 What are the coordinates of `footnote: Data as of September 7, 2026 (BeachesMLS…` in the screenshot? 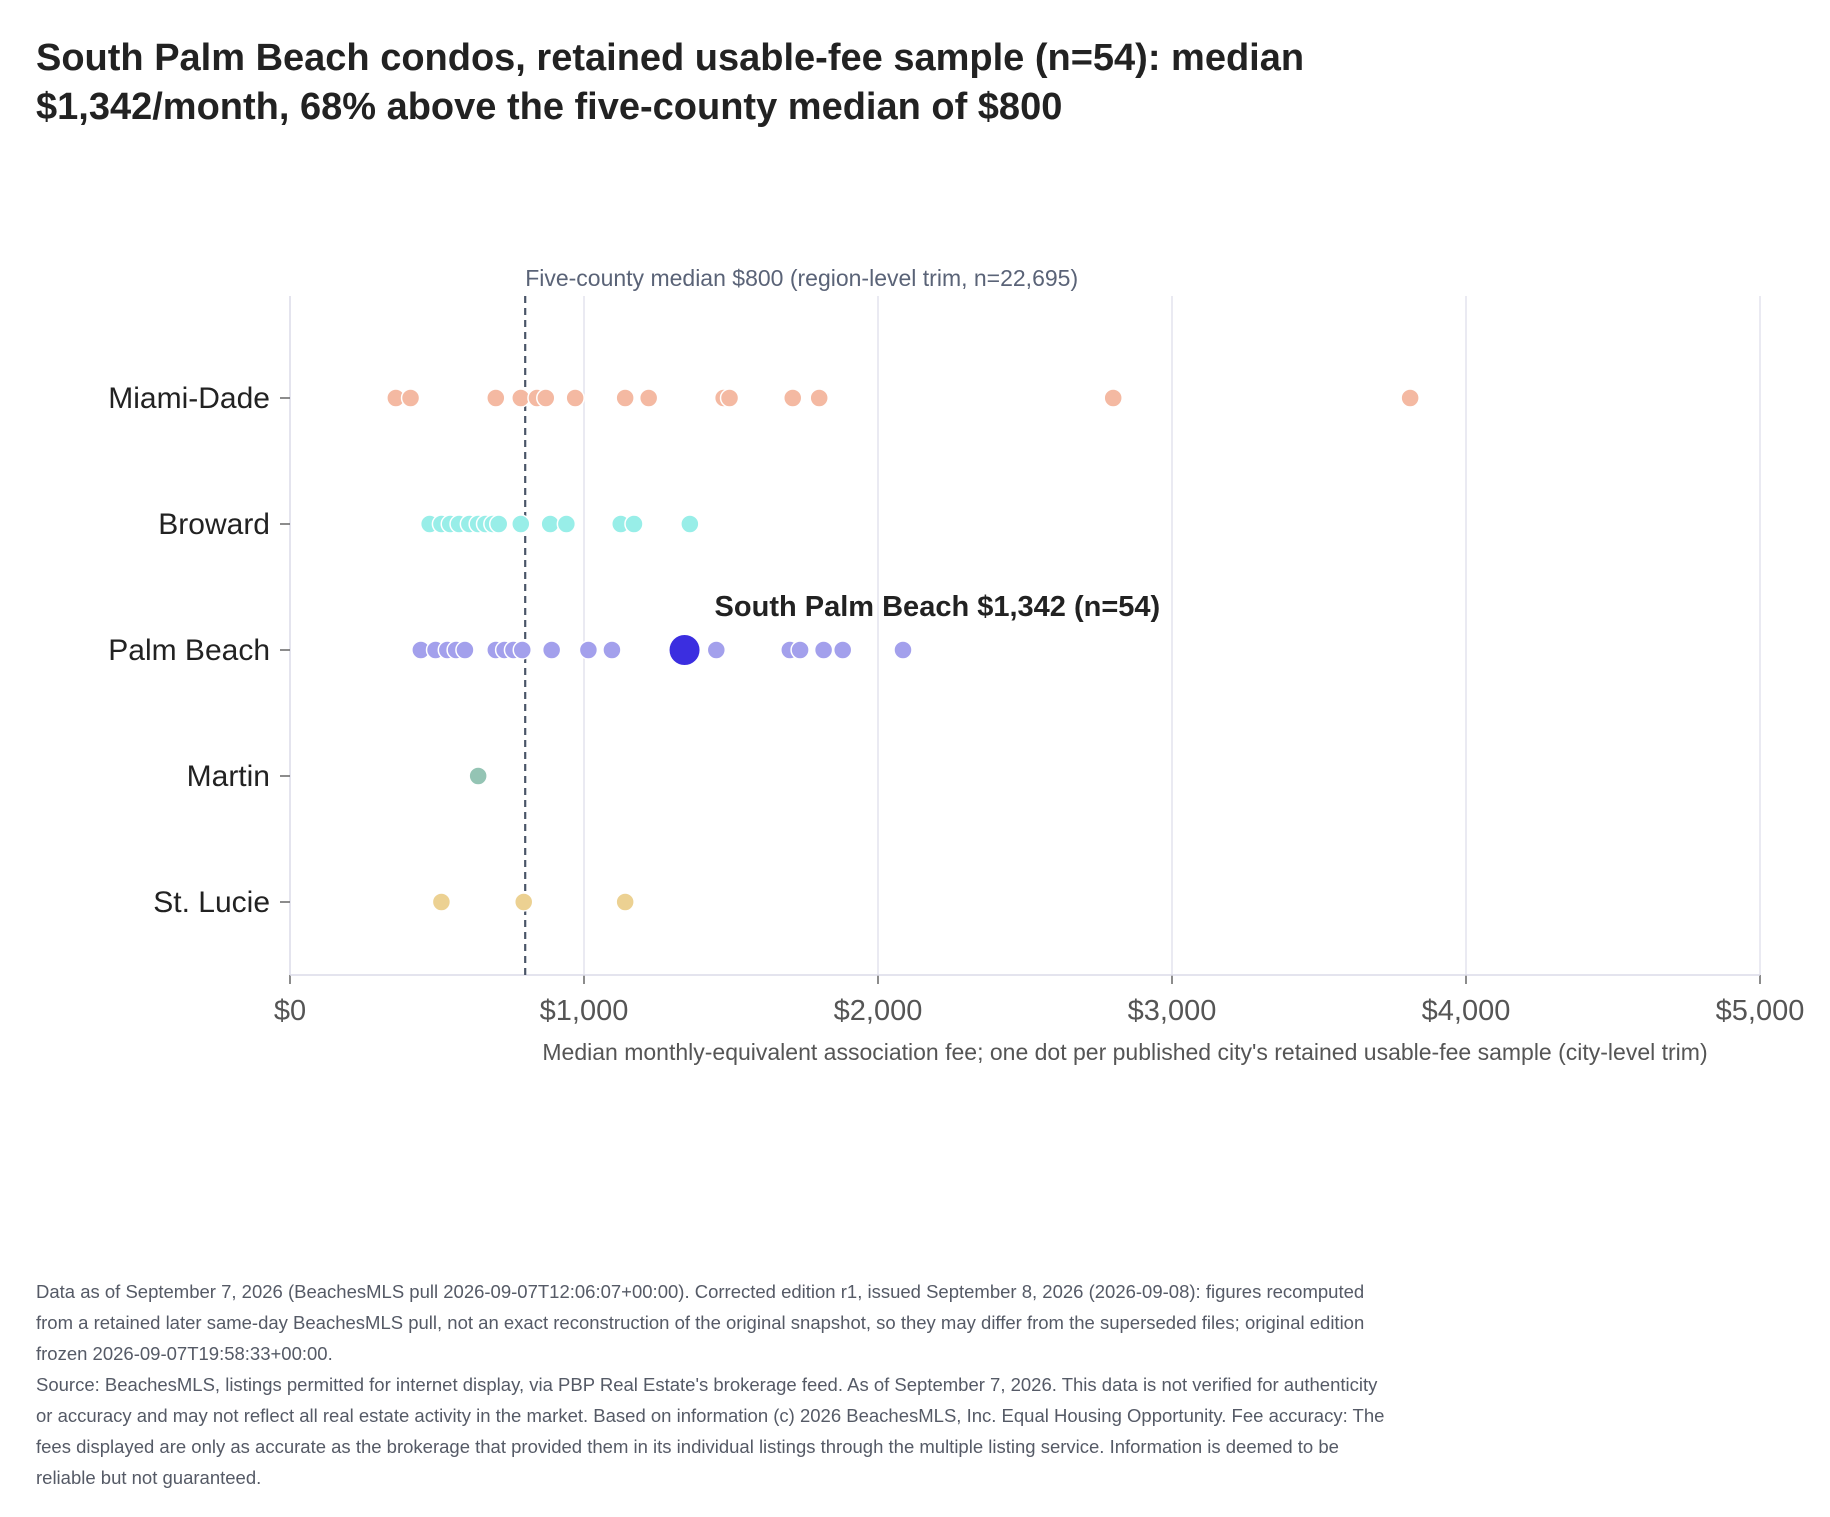 It's located at (716, 1384).